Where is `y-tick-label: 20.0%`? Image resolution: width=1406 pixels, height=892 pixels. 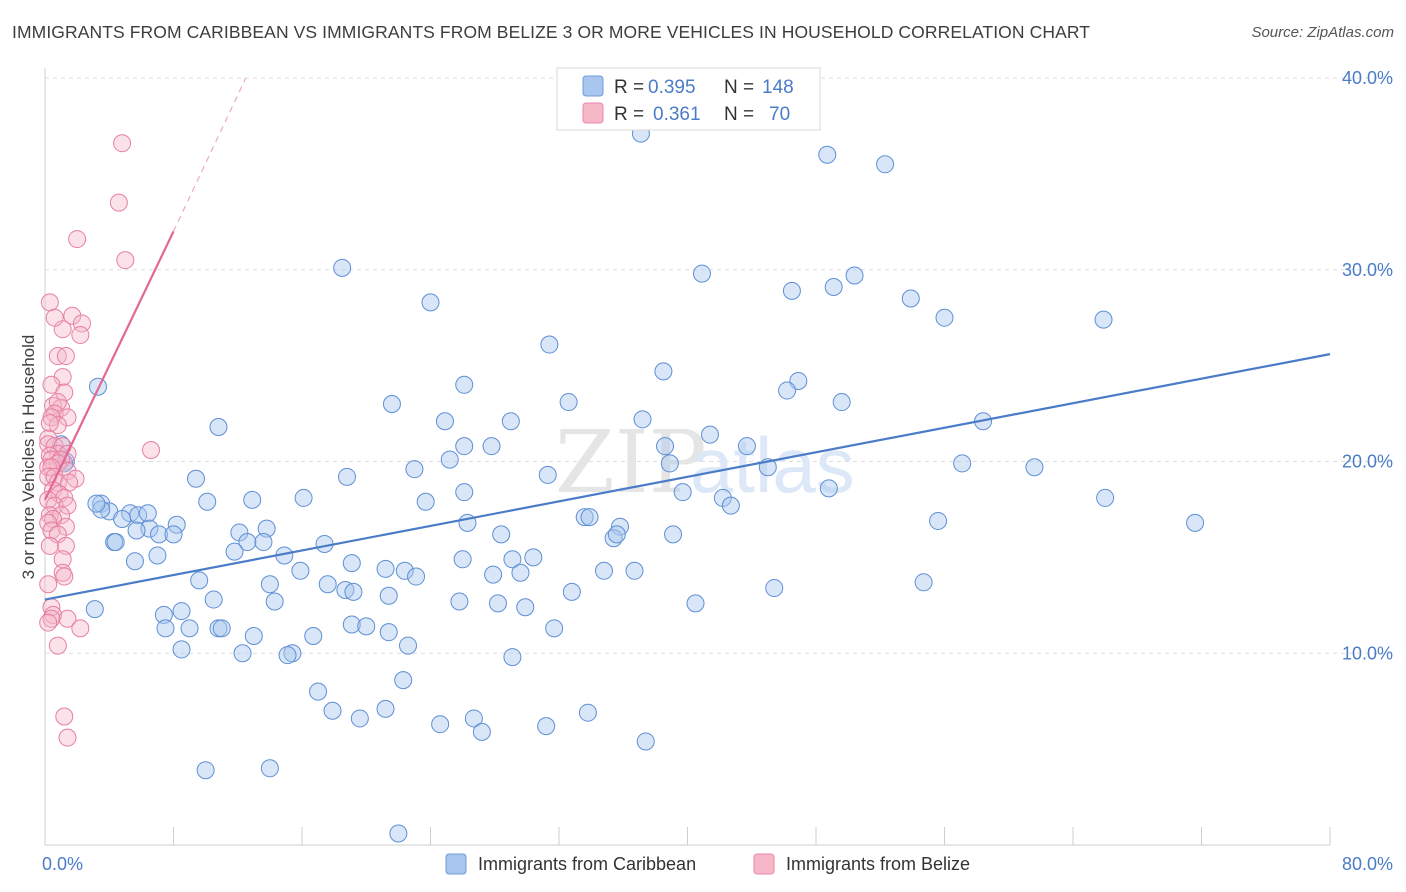
y-tick-label: 20.0% is located at coordinates (1367, 462).